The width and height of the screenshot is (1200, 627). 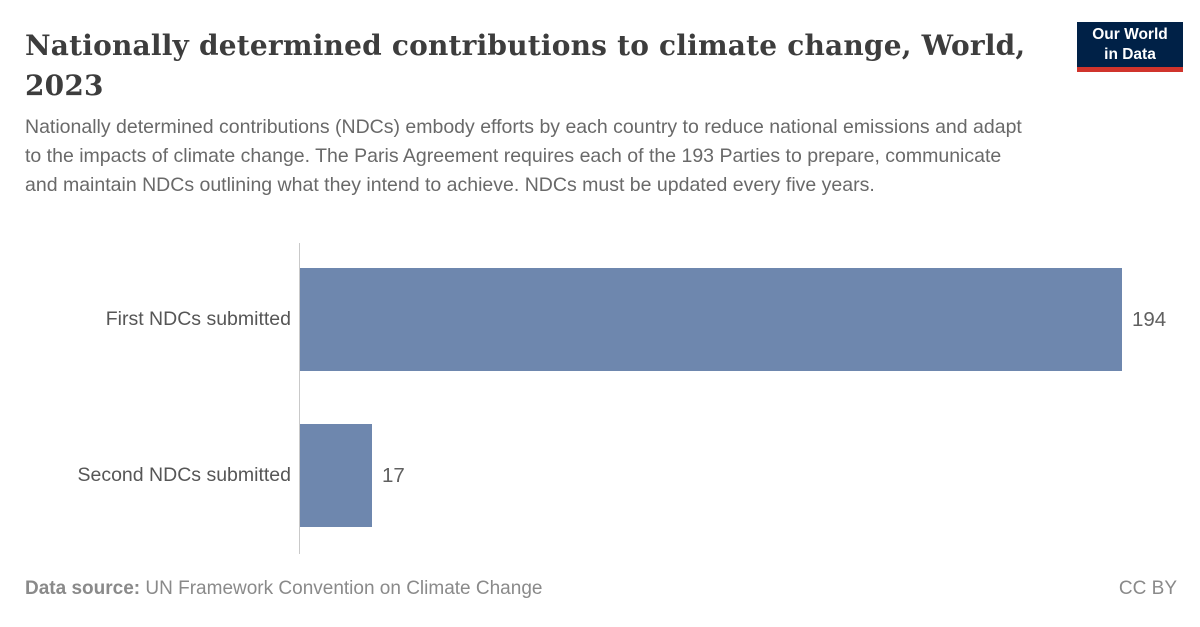 What do you see at coordinates (393, 475) in the screenshot?
I see `bar-value-label: 17` at bounding box center [393, 475].